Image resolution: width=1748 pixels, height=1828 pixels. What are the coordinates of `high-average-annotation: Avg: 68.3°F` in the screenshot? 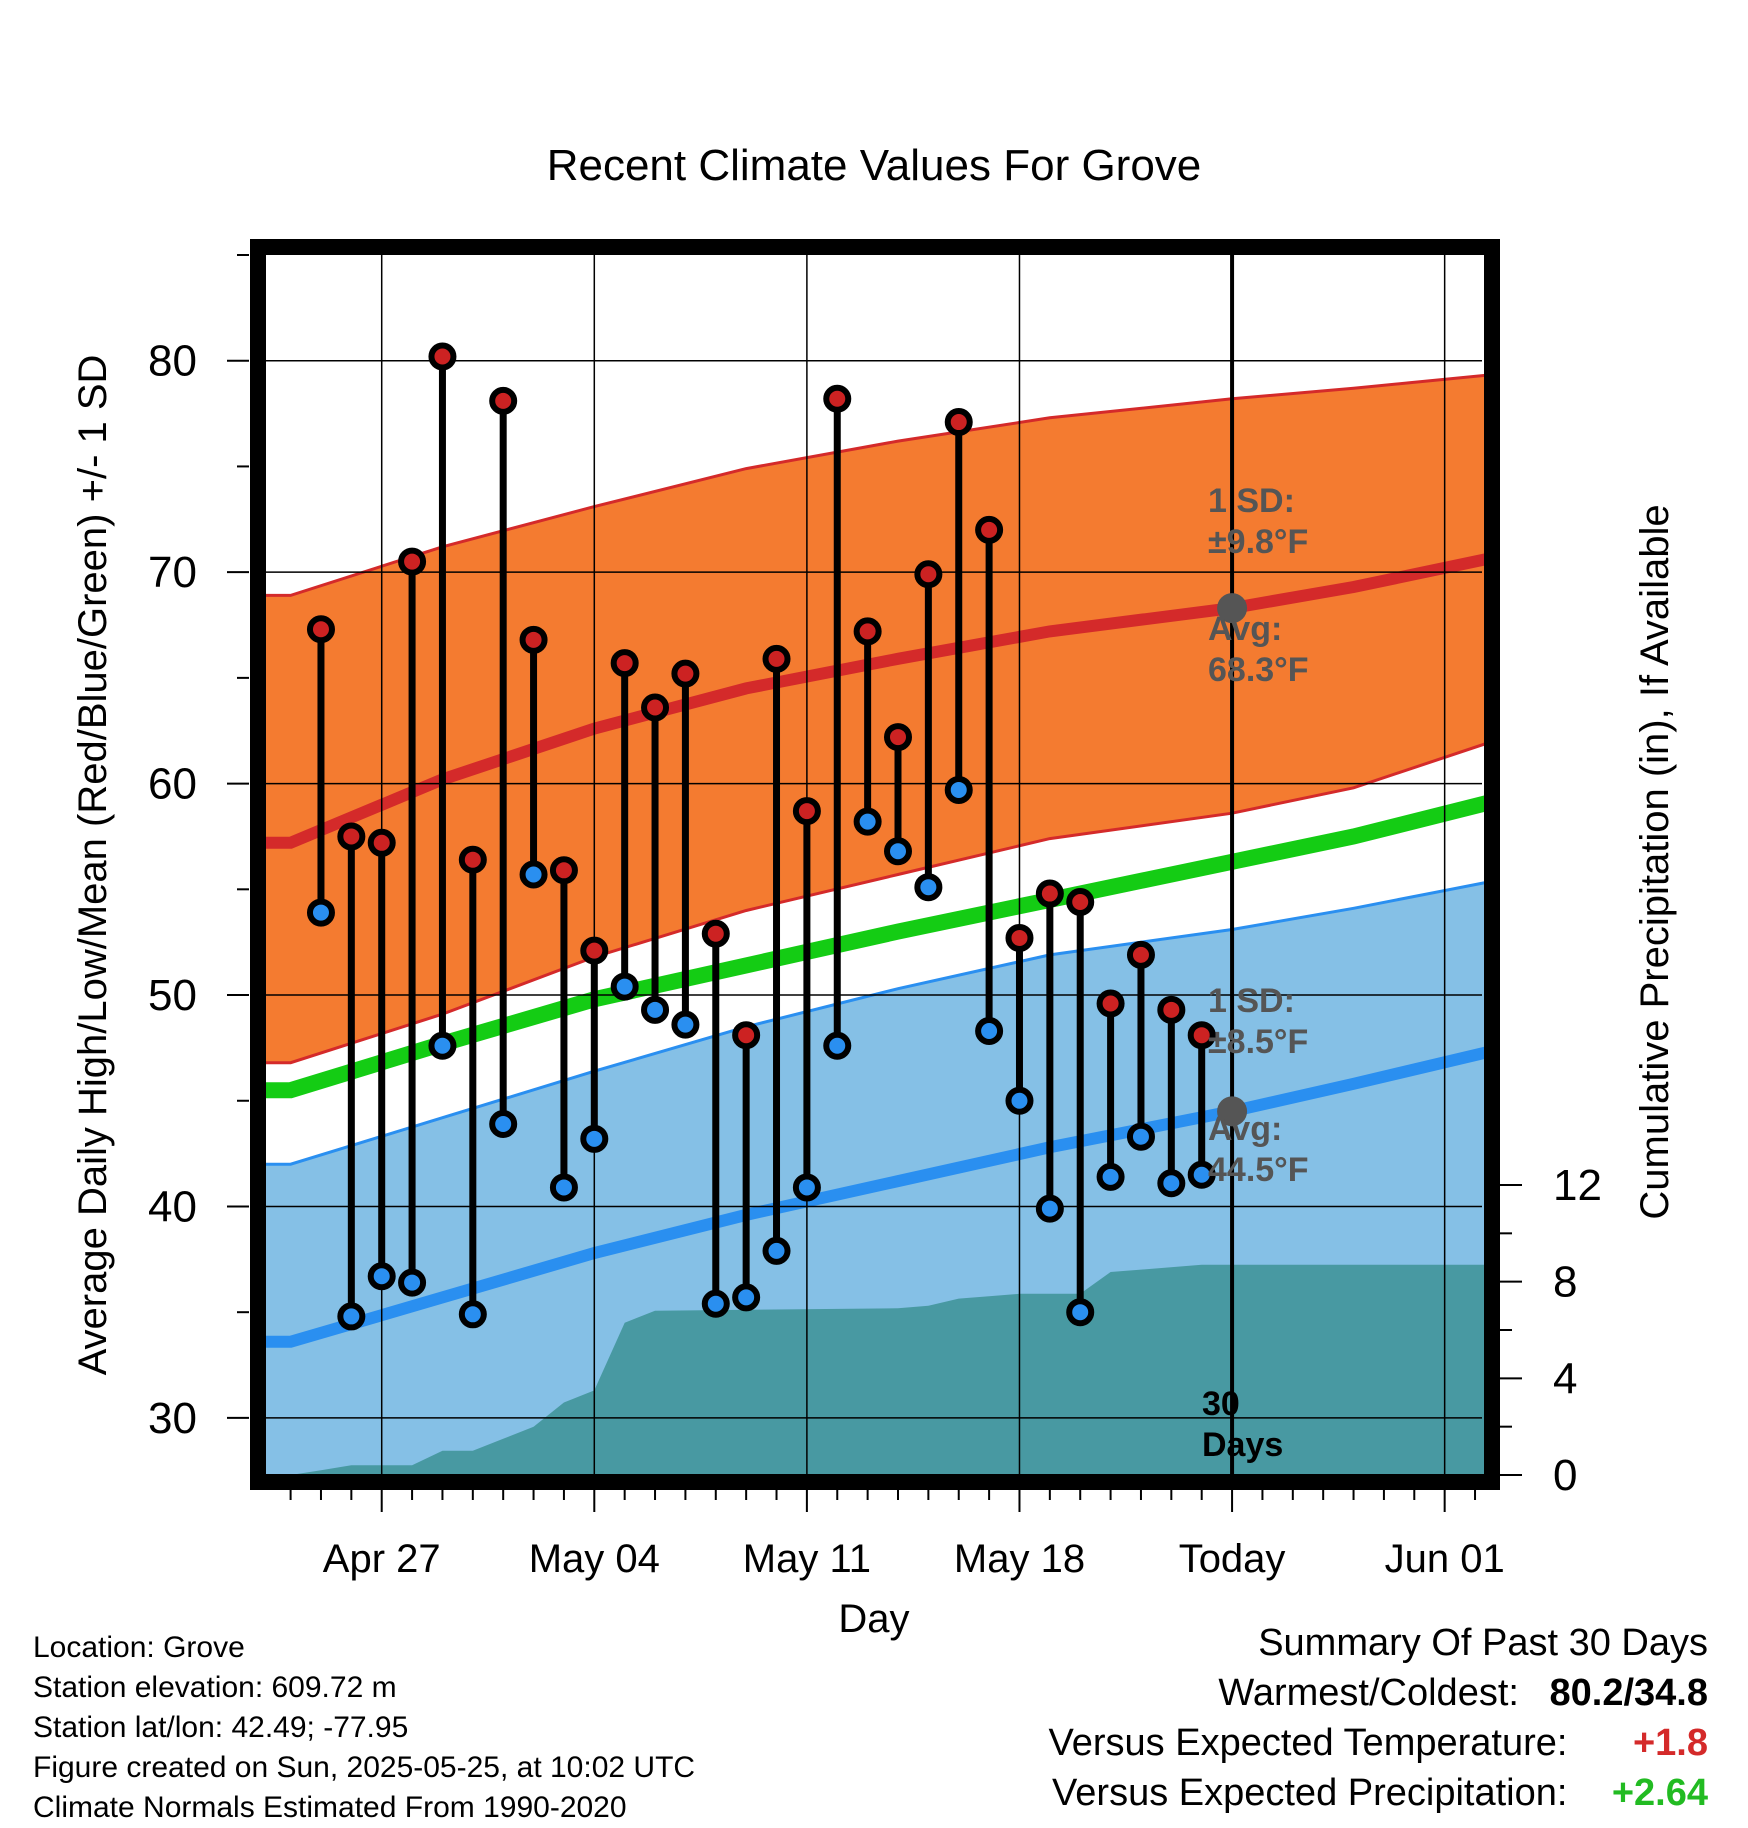 It's located at (1258, 649).